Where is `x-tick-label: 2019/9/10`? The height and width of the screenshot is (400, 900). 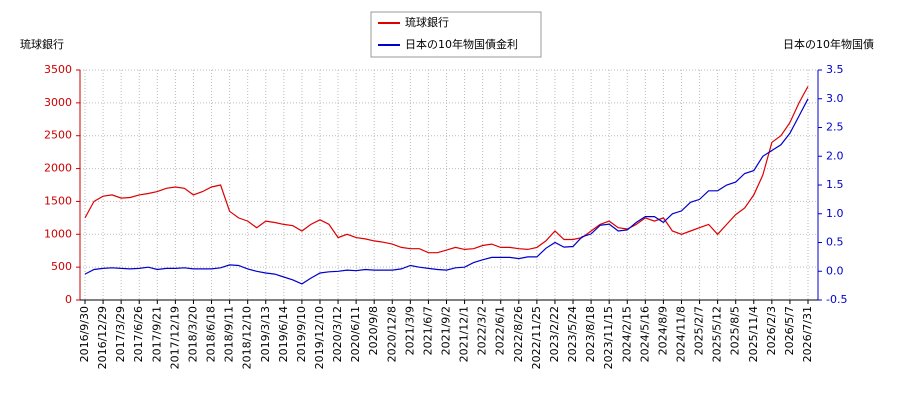 x-tick-label: 2019/9/10 is located at coordinates (301, 334).